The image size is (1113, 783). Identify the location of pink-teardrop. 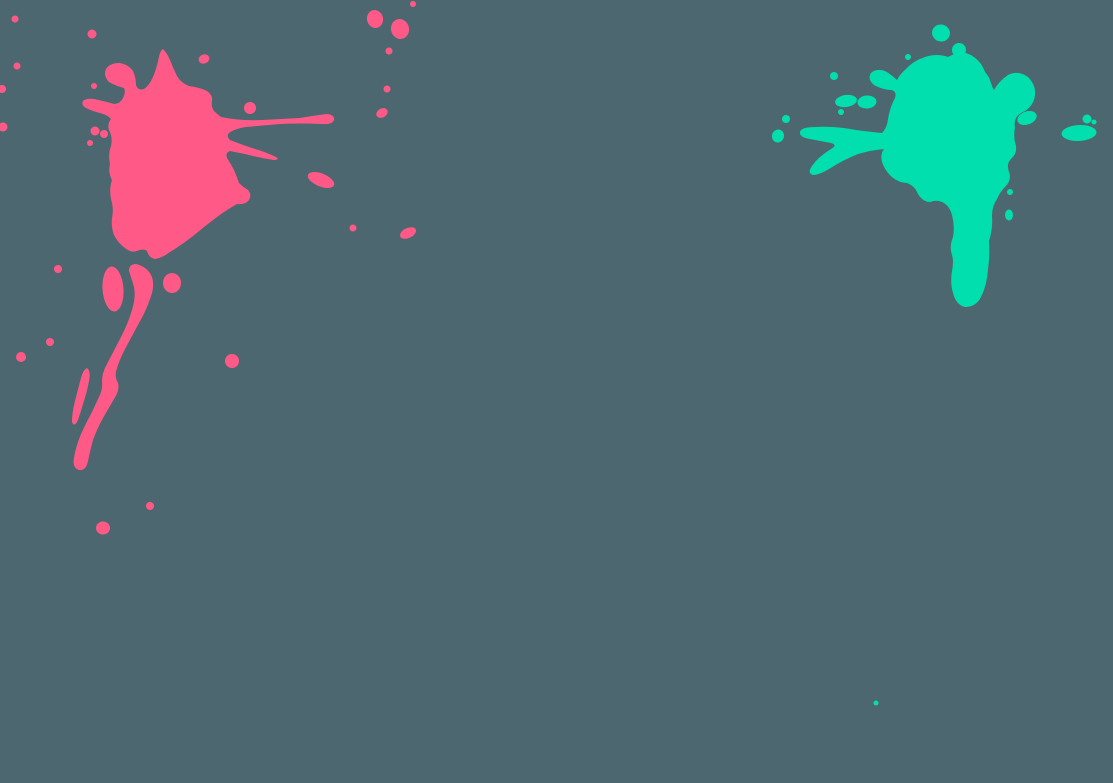
(113, 289).